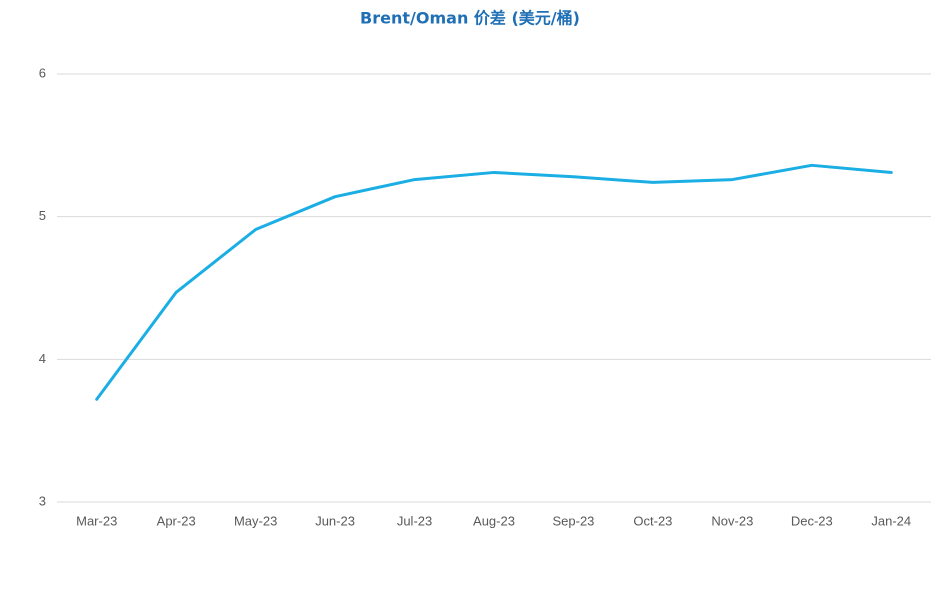  What do you see at coordinates (42, 215) in the screenshot?
I see `y-tick-label: 5` at bounding box center [42, 215].